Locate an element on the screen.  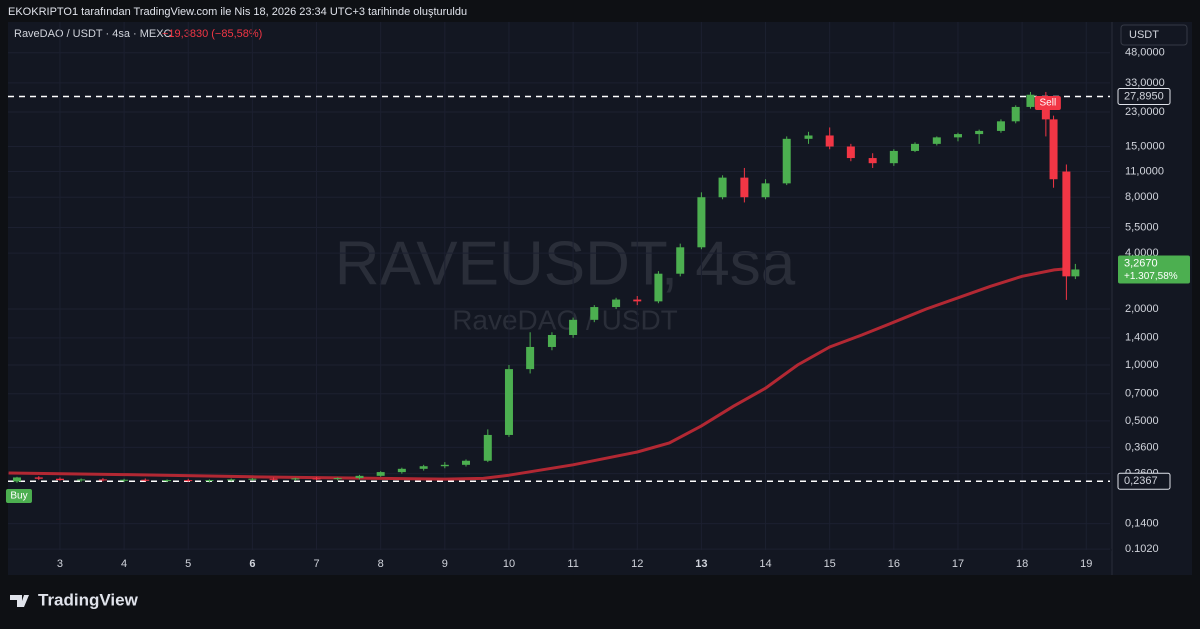
x-tick-label: 12 is located at coordinates (637, 564).